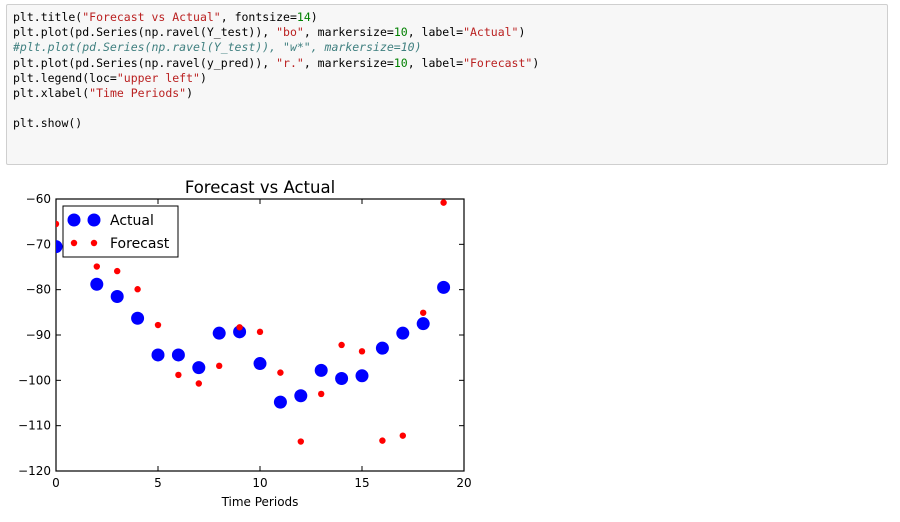  What do you see at coordinates (498, 62) in the screenshot?
I see `code-token: "Forecast"` at bounding box center [498, 62].